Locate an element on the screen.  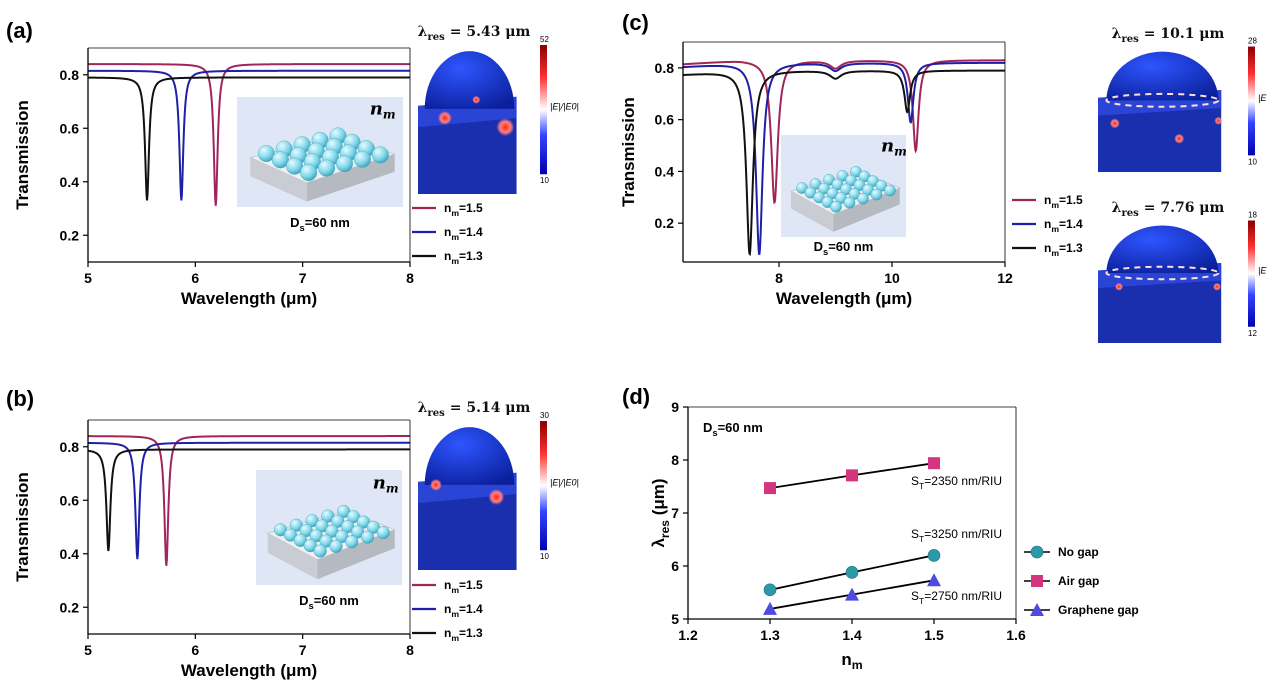
d-ds-label: Ds=60 nm is located at coordinates (733, 429).